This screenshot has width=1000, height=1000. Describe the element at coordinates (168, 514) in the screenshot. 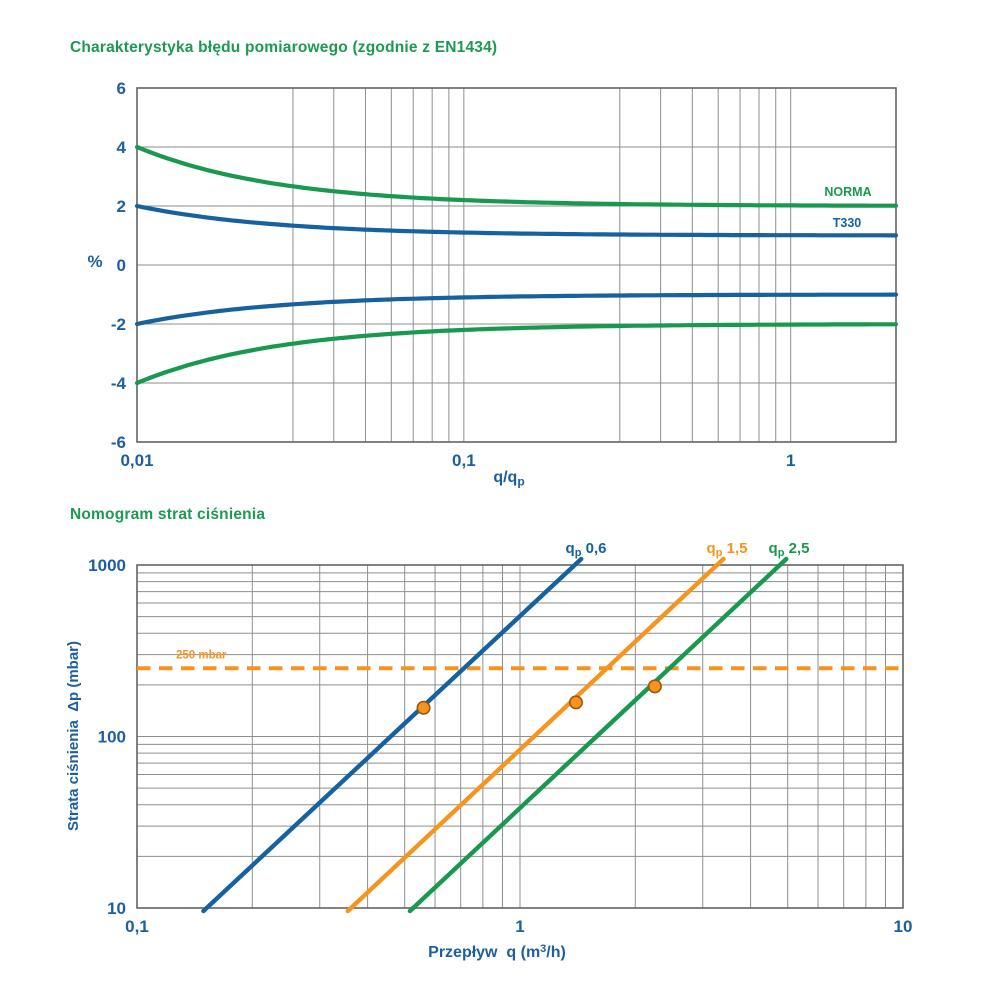

I see `nomogram-title: Nomogram strat ciśnienia` at that location.